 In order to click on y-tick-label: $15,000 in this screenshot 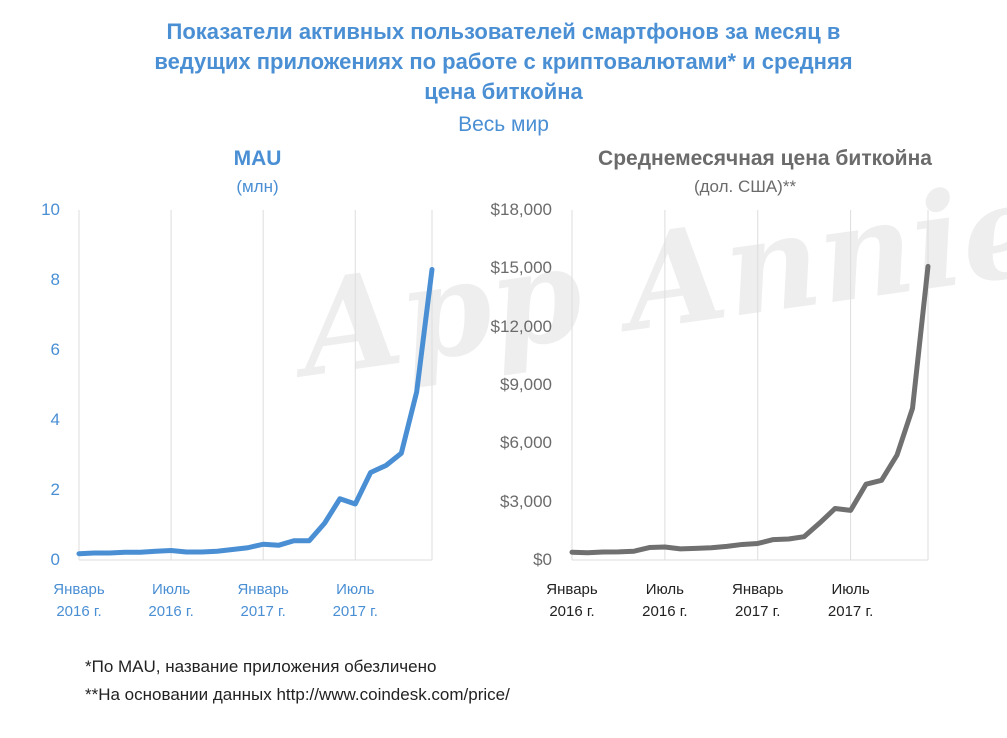, I will do `click(521, 268)`.